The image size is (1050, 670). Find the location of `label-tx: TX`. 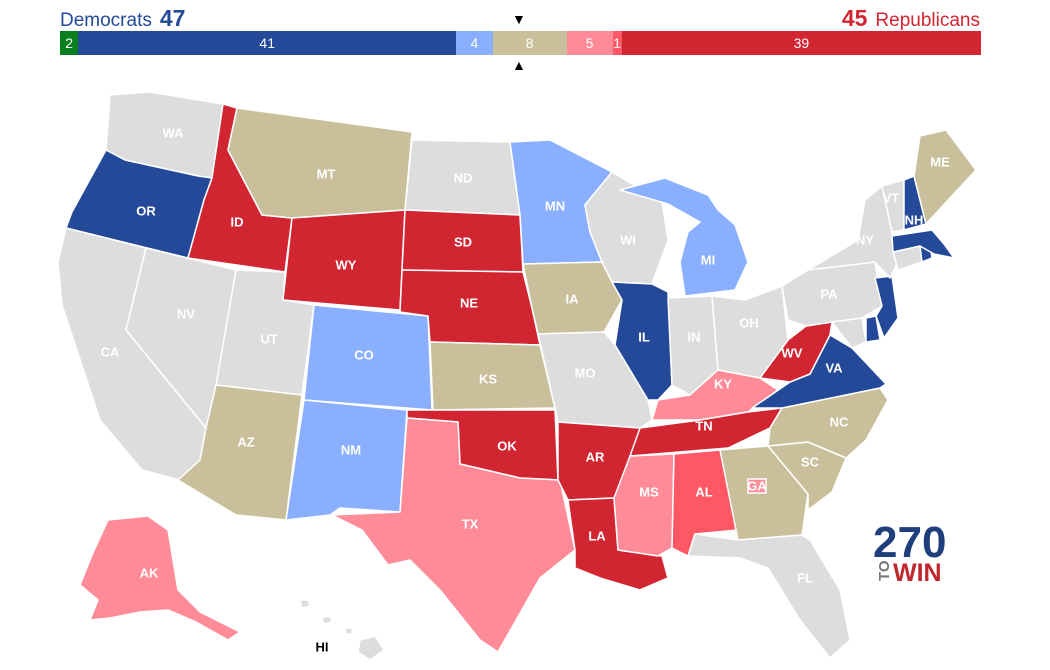

label-tx: TX is located at coordinates (470, 523).